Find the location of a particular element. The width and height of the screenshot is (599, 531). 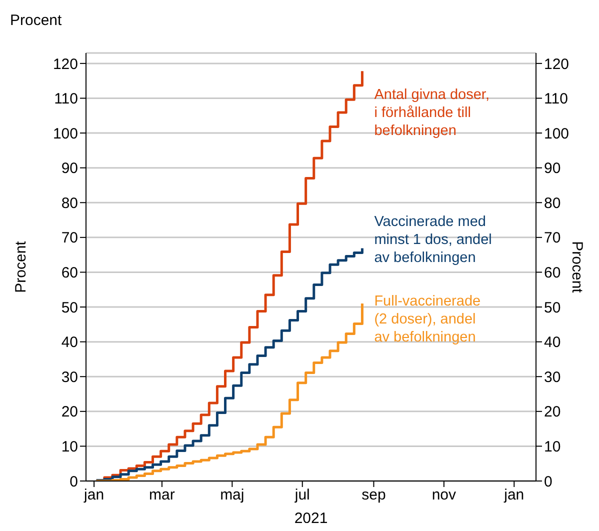

y2-tick-label: 30 is located at coordinates (552, 377).